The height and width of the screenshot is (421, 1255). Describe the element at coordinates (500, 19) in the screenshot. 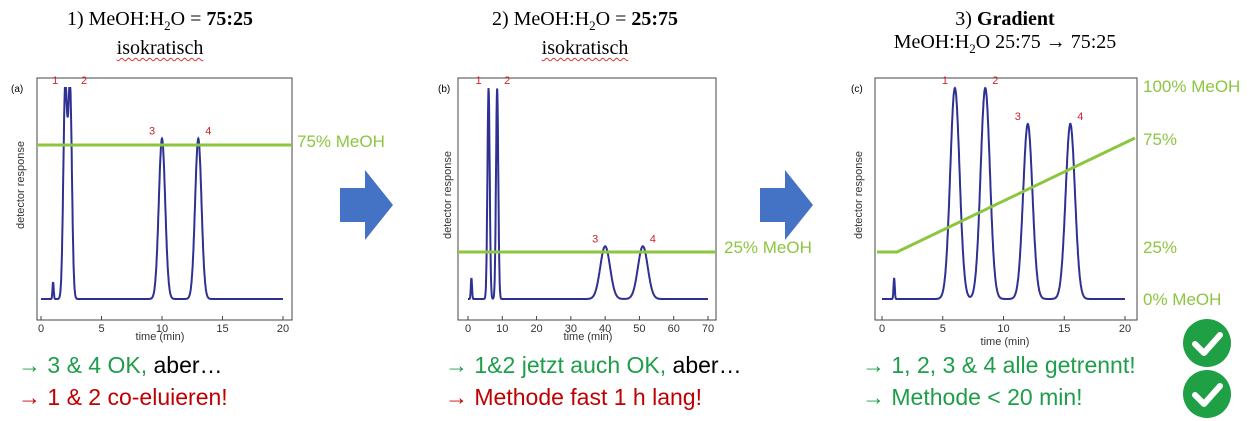

I see `panel2-title-number: 2)` at that location.